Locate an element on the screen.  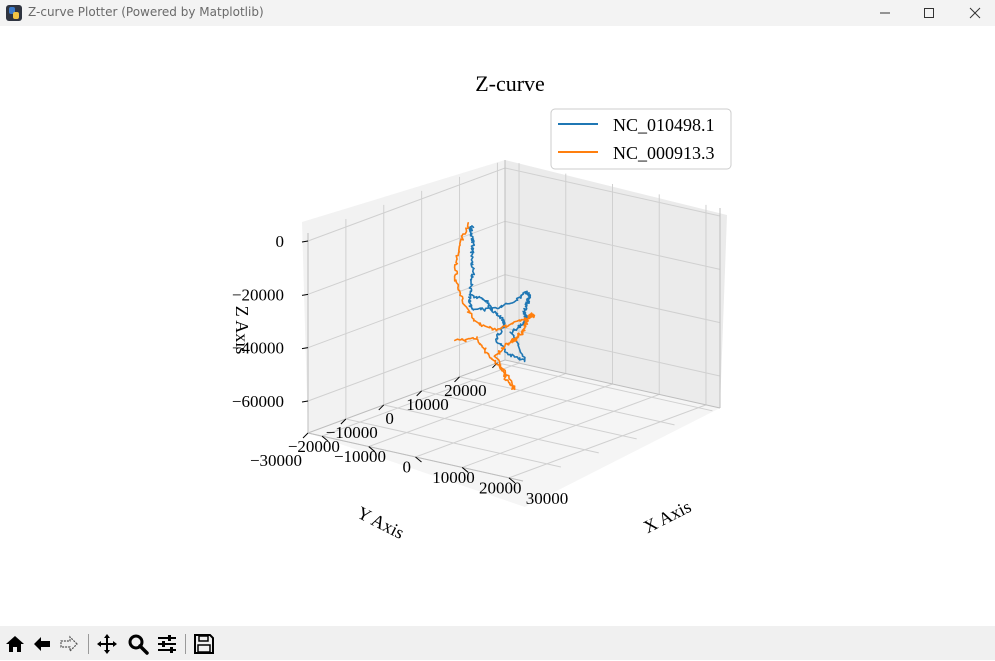
window-titlebar: Z-curve Plotter (Powered by Matplotlib) is located at coordinates (497, 13).